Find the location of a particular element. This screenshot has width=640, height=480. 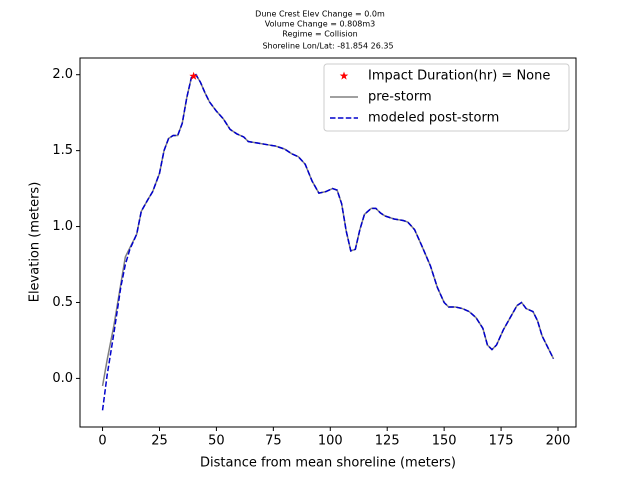

x-tick-label: 175 is located at coordinates (501, 441).